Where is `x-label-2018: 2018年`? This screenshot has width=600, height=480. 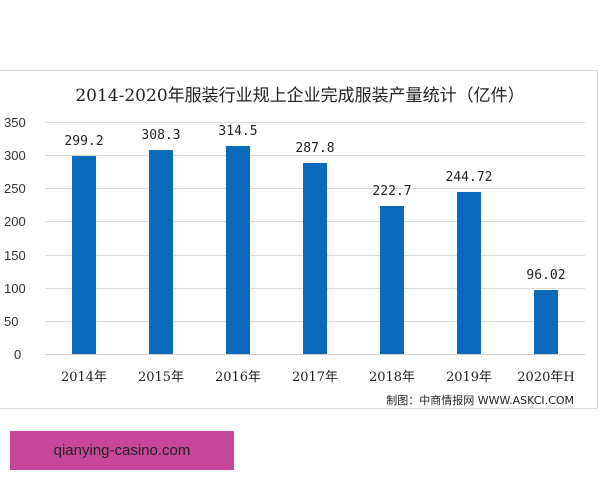
x-label-2018: 2018年 is located at coordinates (392, 377).